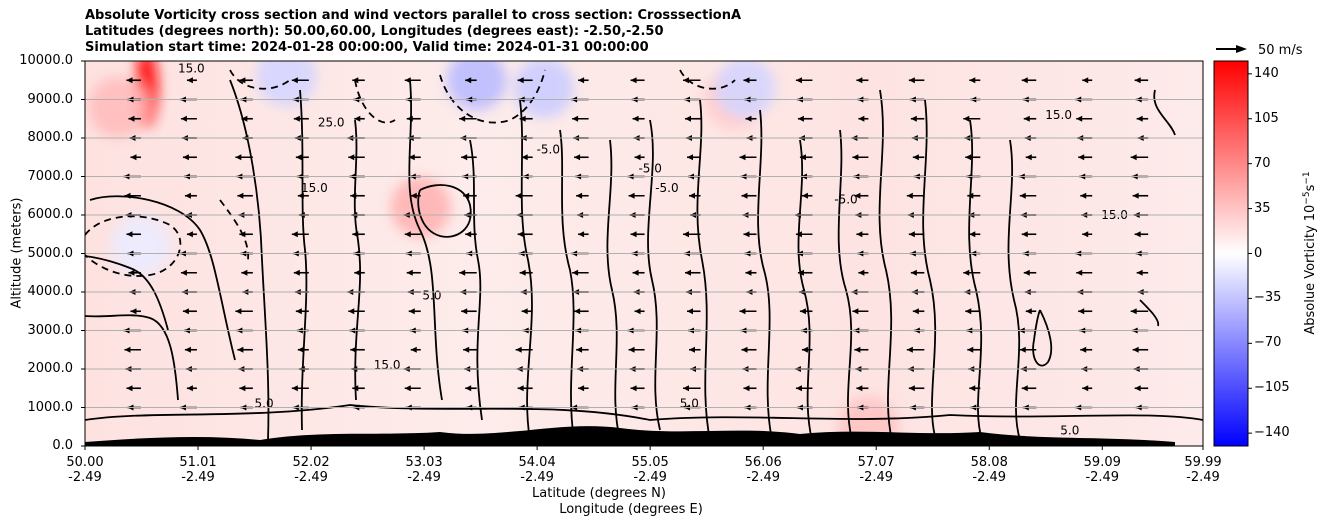  I want to click on vorticity-patch, so click(118, 107).